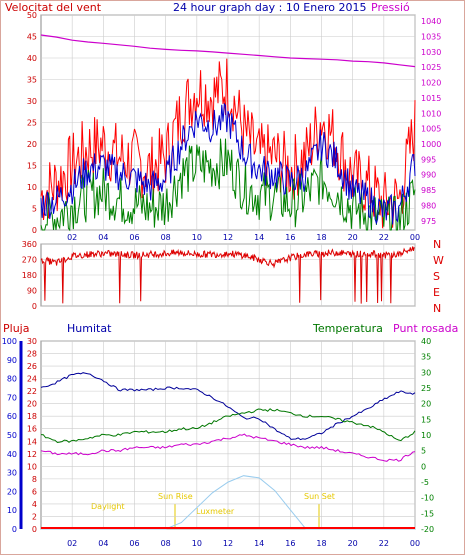  Describe the element at coordinates (32, 341) in the screenshot. I see `pluja-y-tick-label: 30` at that location.